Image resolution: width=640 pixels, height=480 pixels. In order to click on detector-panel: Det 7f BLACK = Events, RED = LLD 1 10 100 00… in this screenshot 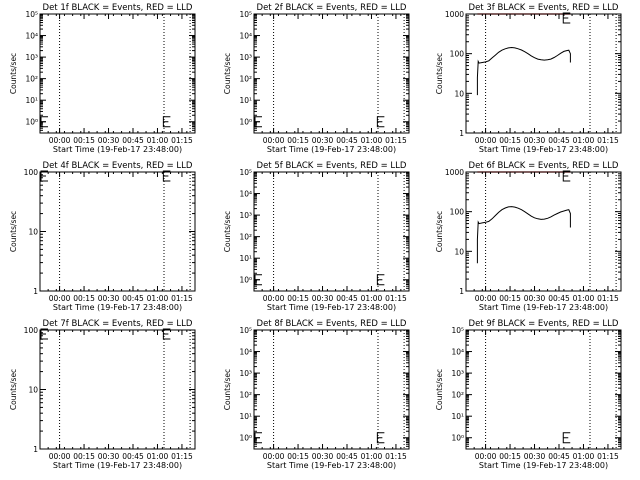, I will do `click(102, 394)`.